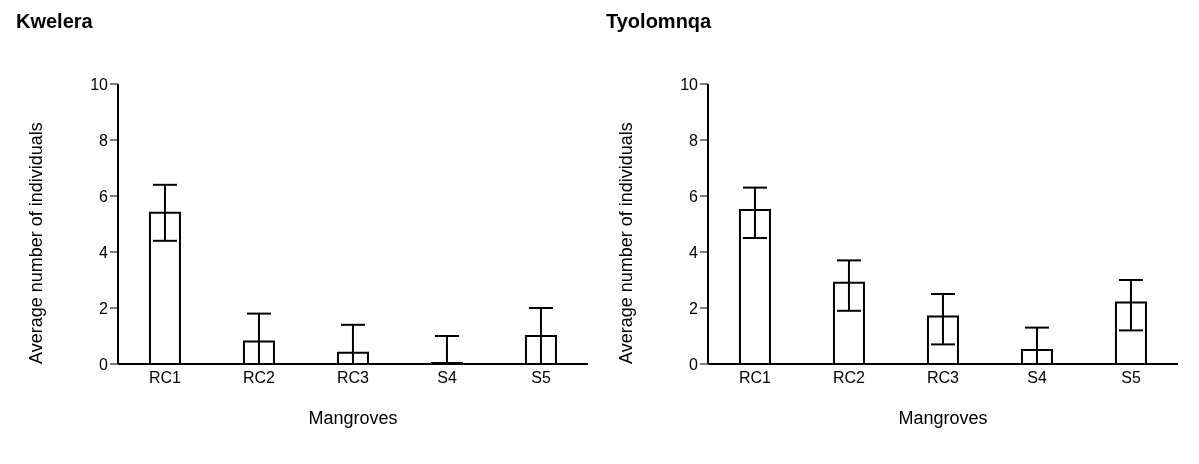 The image size is (1199, 464). Describe the element at coordinates (659, 21) in the screenshot. I see `chart-title: Tyolomnqa` at that location.